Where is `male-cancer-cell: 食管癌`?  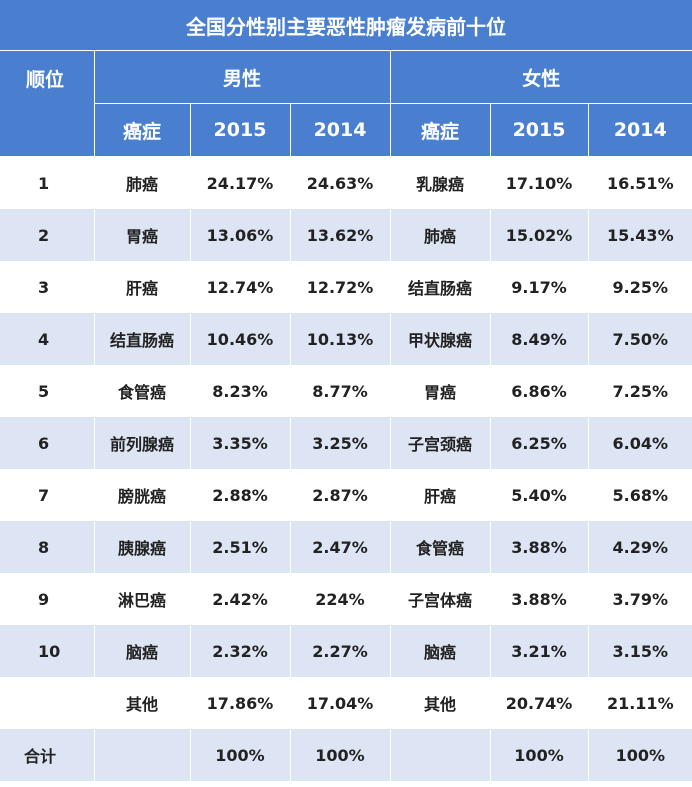 male-cancer-cell: 食管癌 is located at coordinates (142, 391).